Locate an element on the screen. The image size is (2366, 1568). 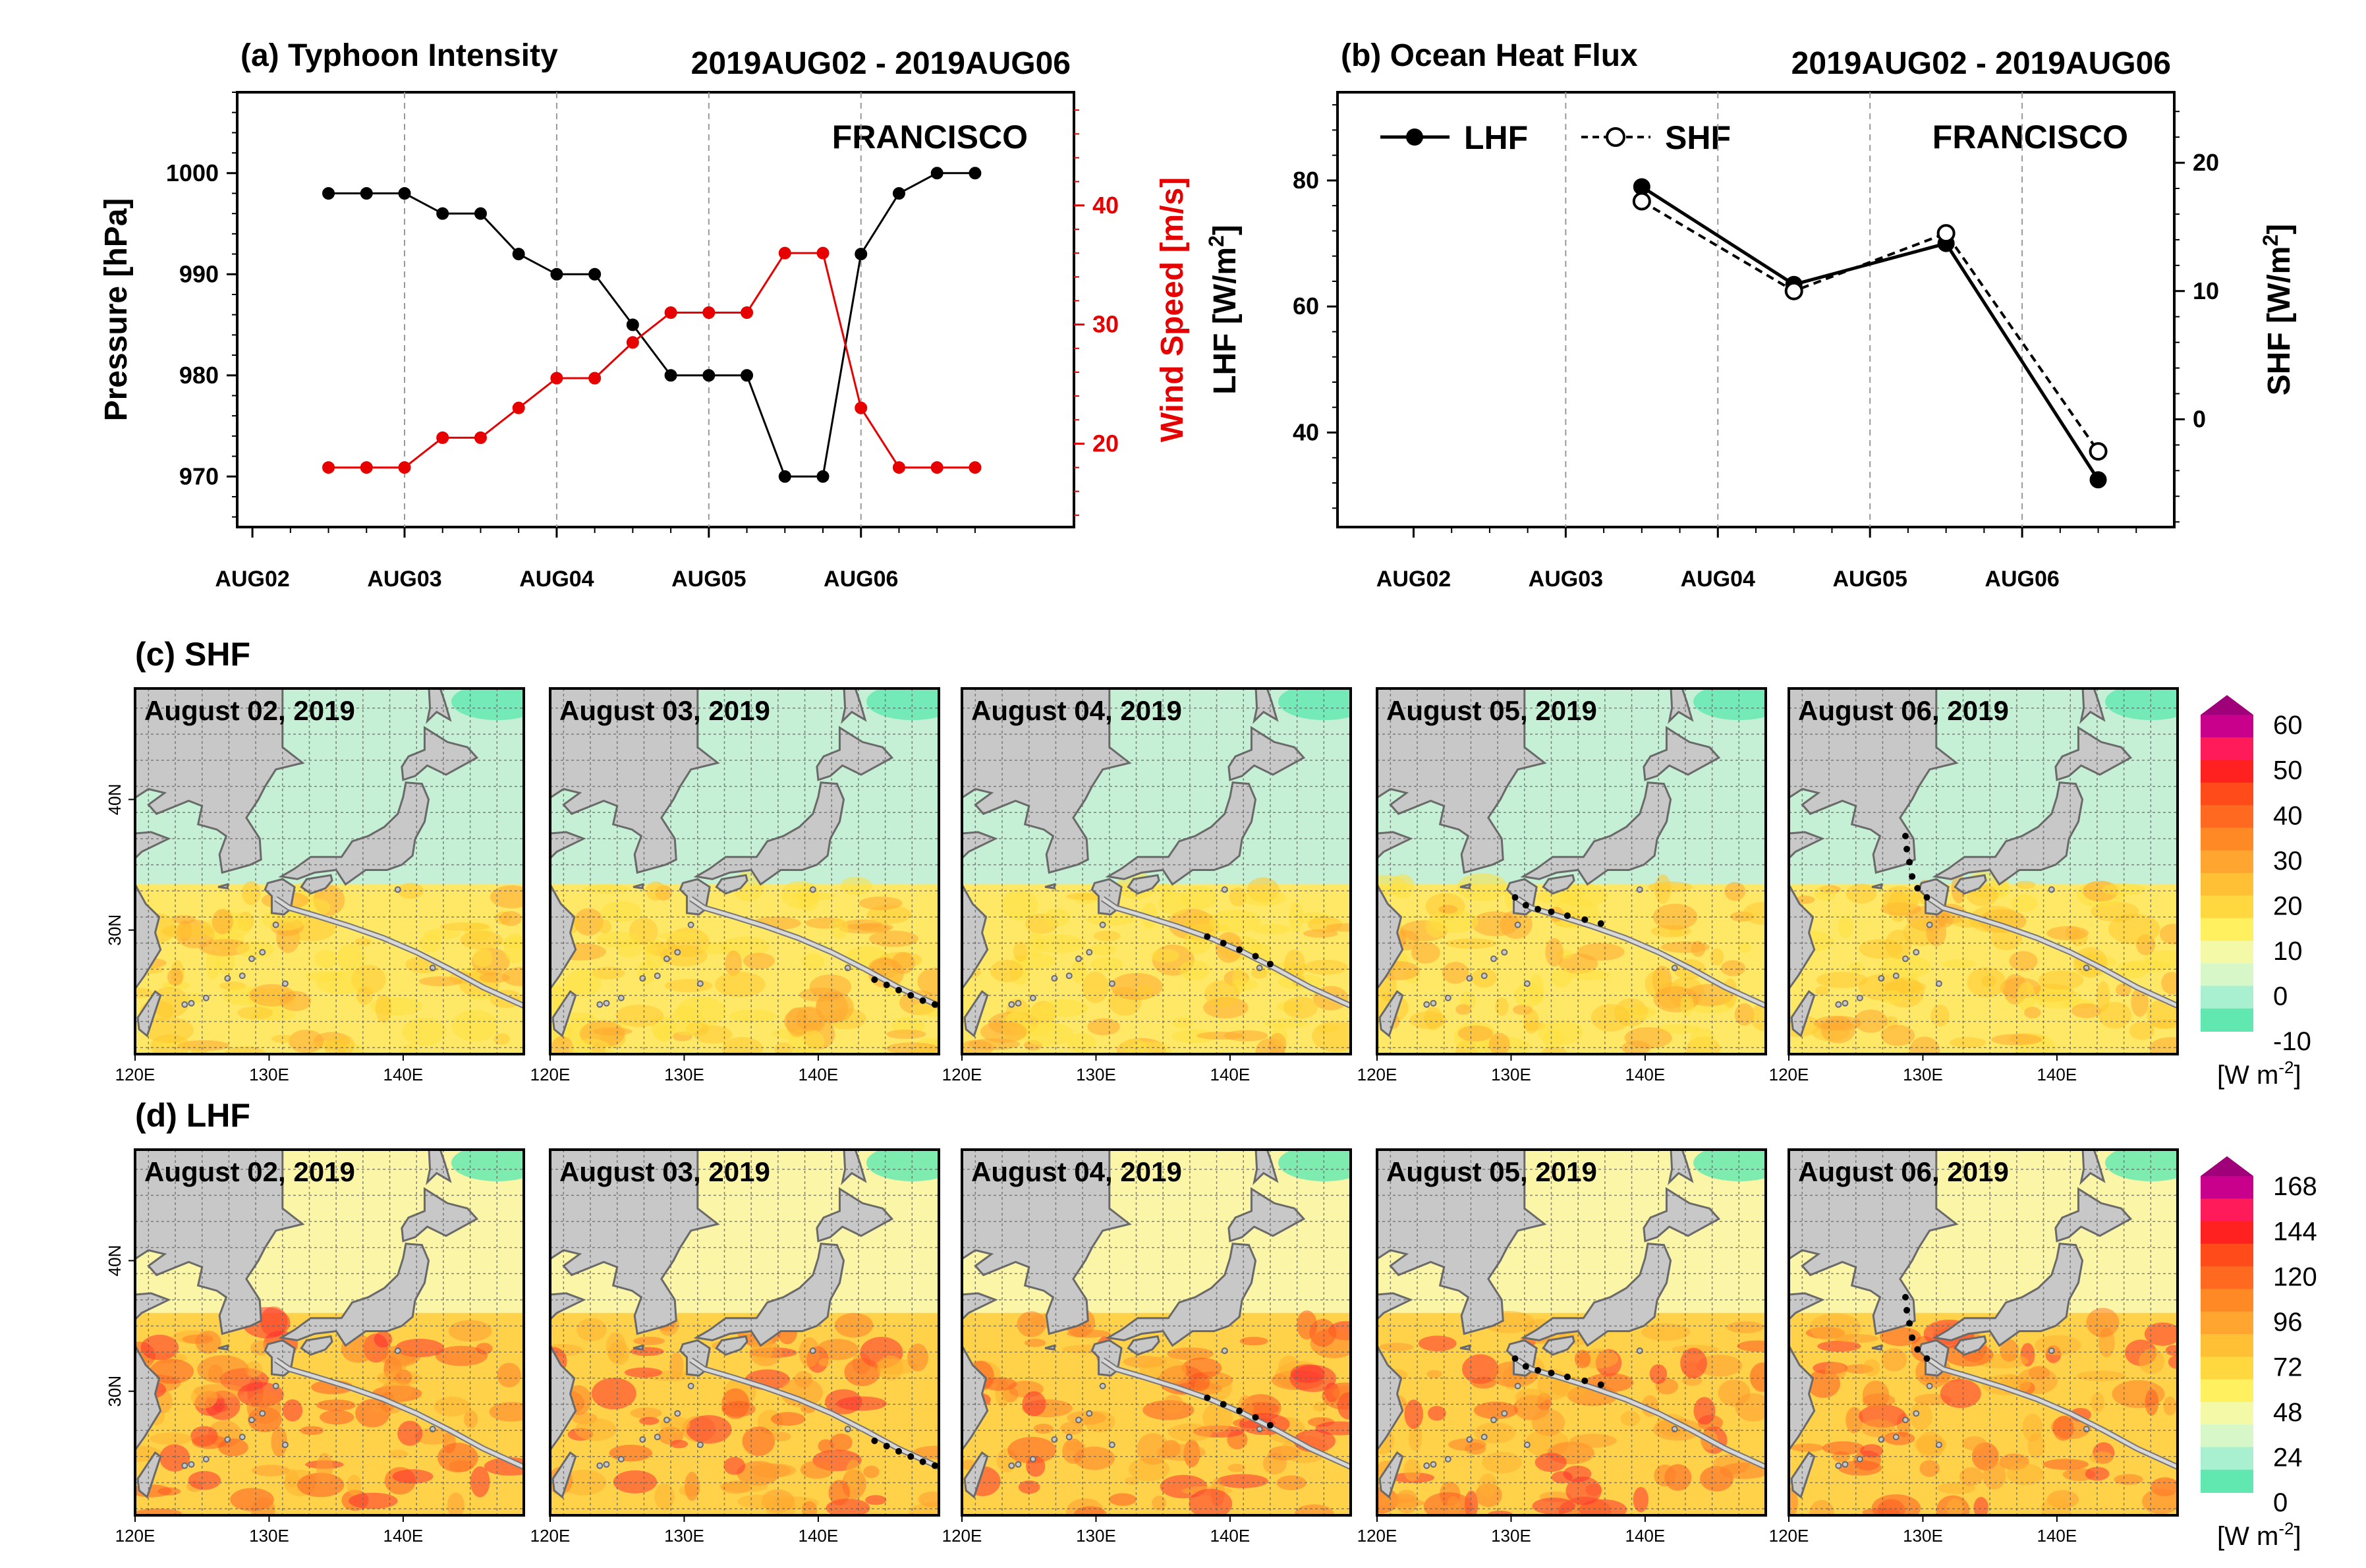
chart-b-ylabel-right-close: ] is located at coordinates (2279, 229).